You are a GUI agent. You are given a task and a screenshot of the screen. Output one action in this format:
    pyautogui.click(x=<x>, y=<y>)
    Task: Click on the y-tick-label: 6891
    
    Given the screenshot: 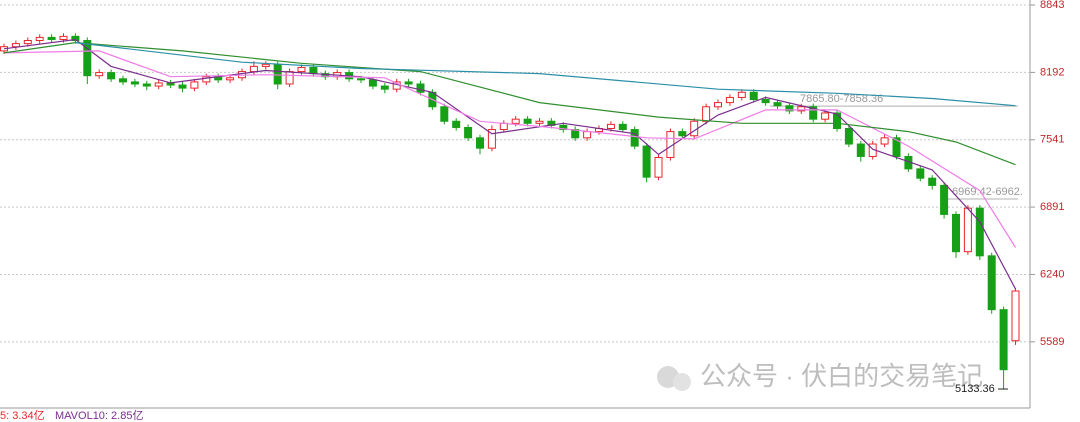 What is the action you would take?
    pyautogui.click(x=1052, y=207)
    